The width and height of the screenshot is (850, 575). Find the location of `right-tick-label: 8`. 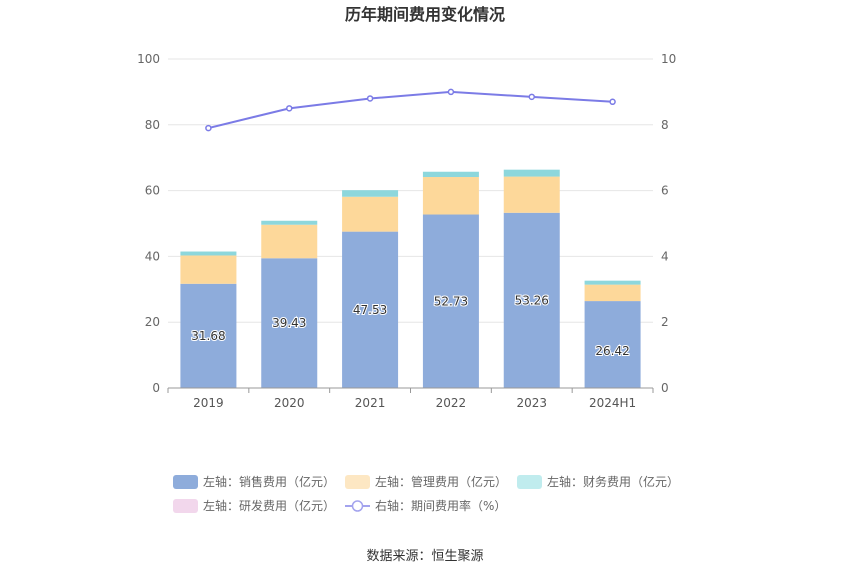

right-tick-label: 8 is located at coordinates (665, 125).